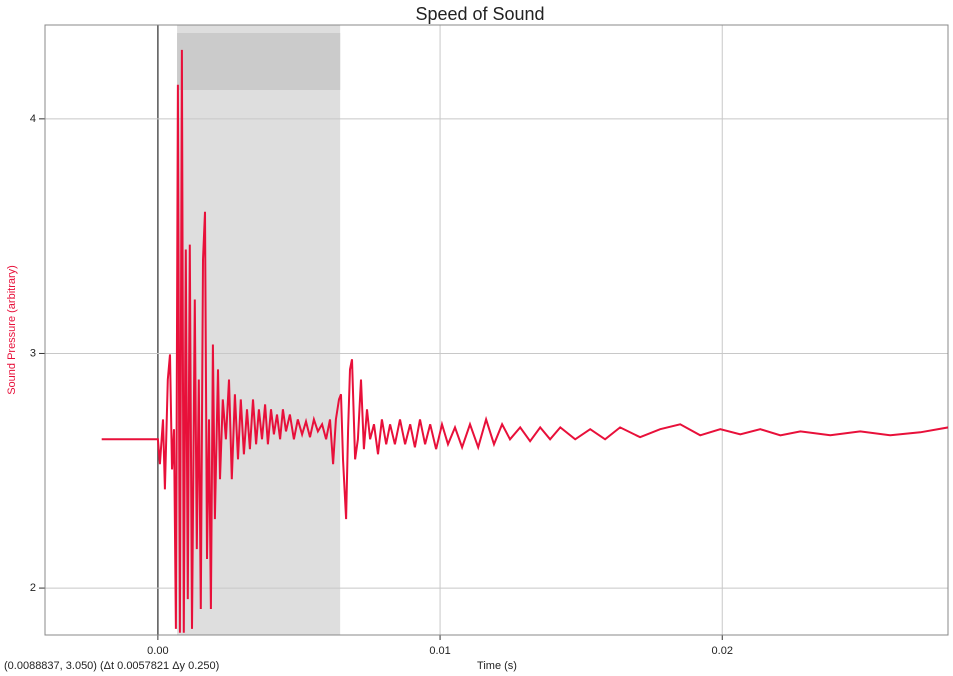  I want to click on y-tick-label: 2, so click(33, 588).